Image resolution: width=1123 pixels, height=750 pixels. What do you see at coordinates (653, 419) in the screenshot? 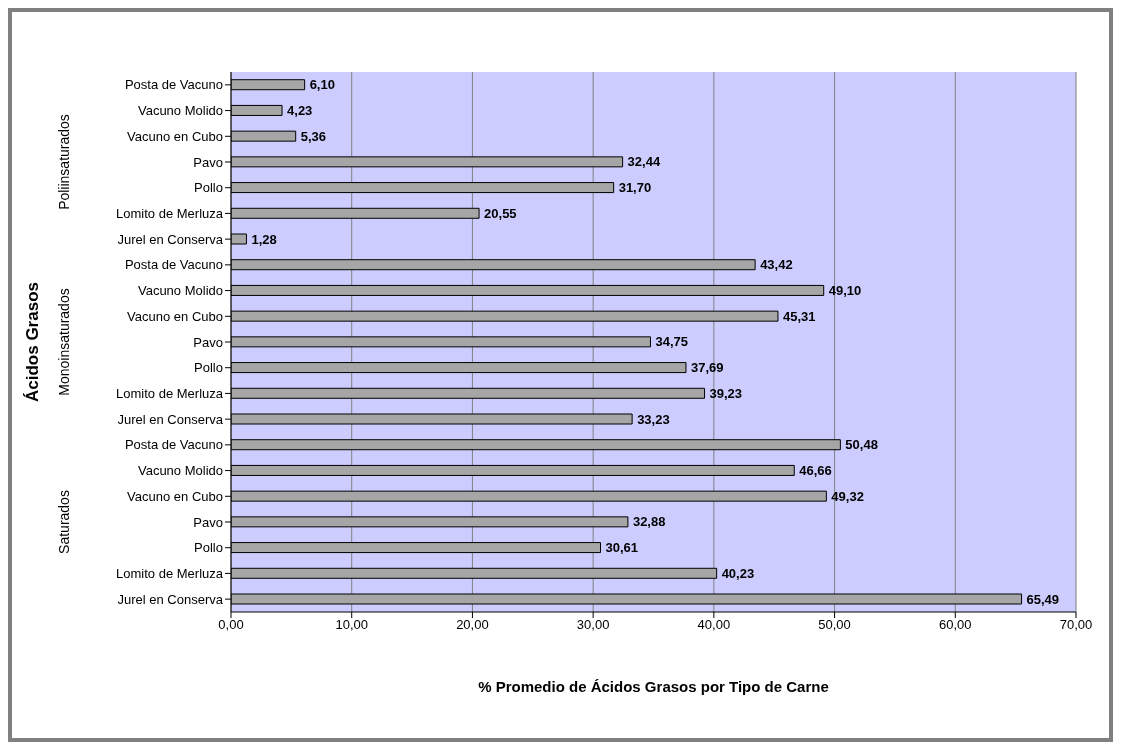
I see `data-label: 33,23` at bounding box center [653, 419].